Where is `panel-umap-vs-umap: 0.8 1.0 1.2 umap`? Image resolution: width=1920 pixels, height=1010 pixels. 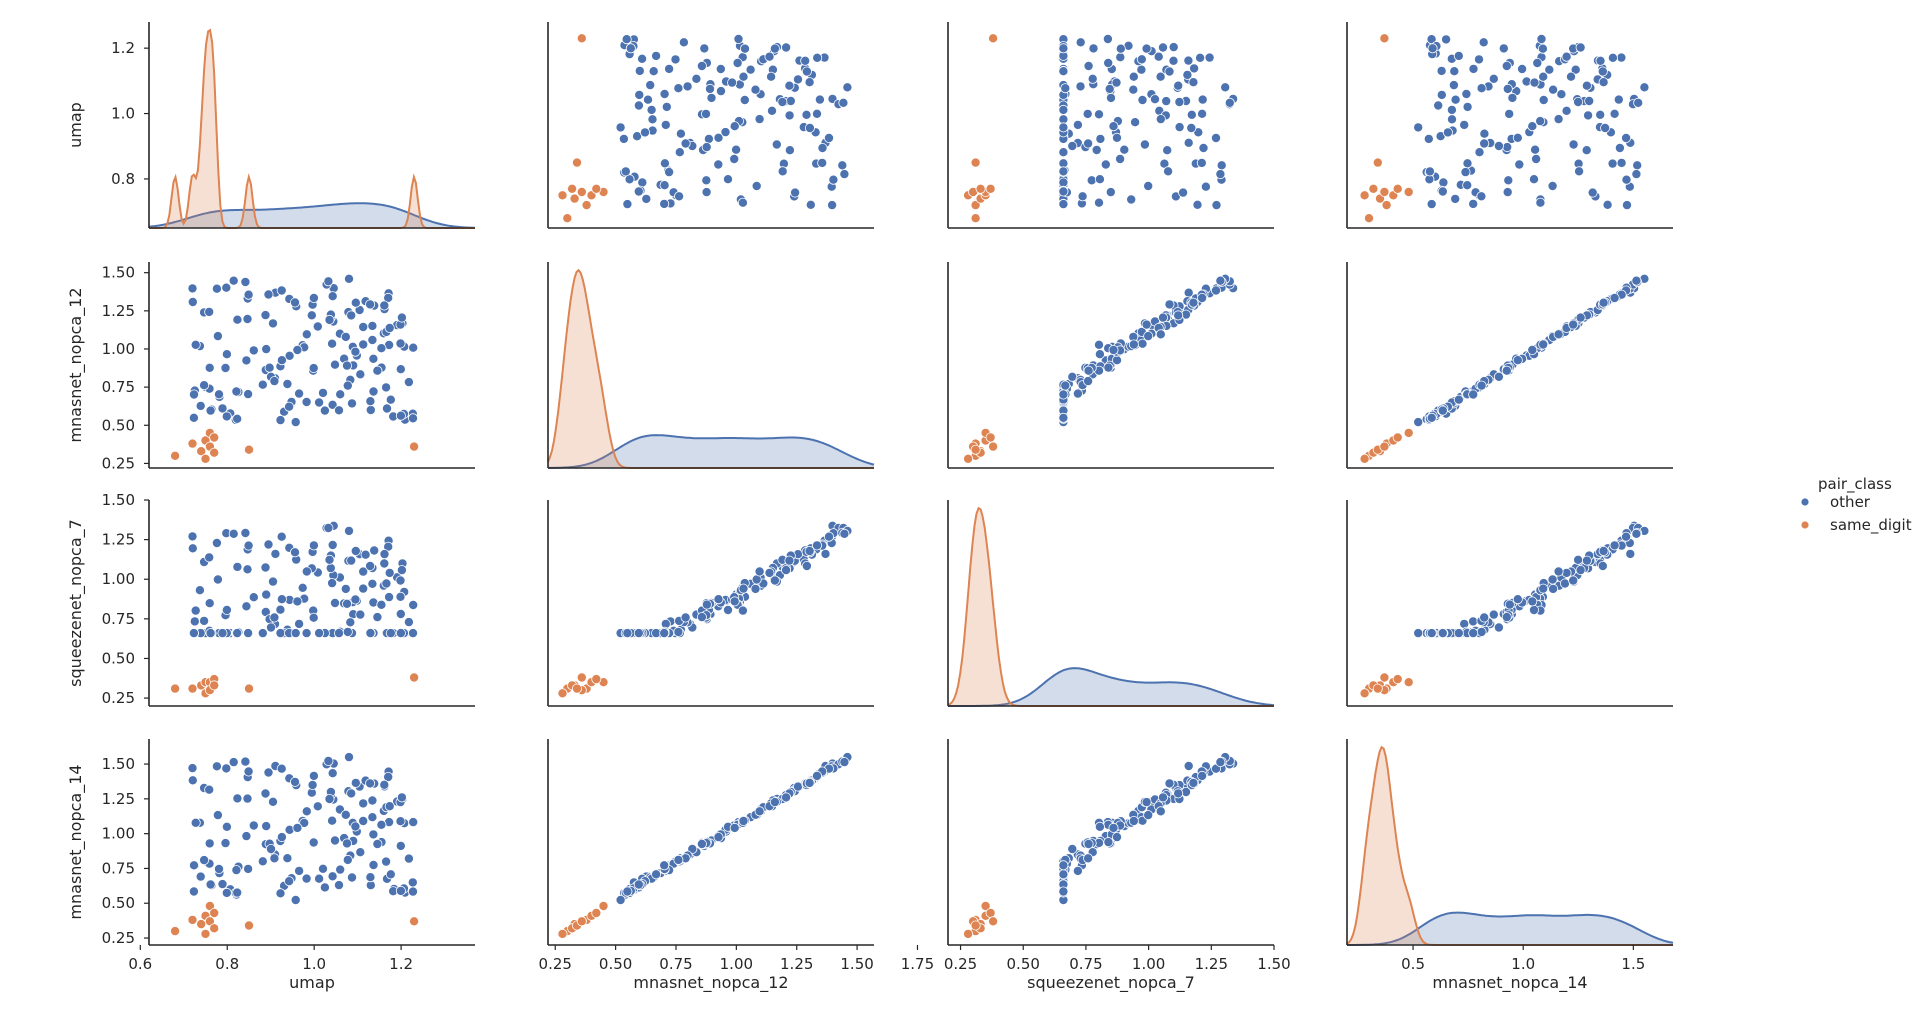 panel-umap-vs-umap: 0.8 1.0 1.2 umap is located at coordinates (271, 125).